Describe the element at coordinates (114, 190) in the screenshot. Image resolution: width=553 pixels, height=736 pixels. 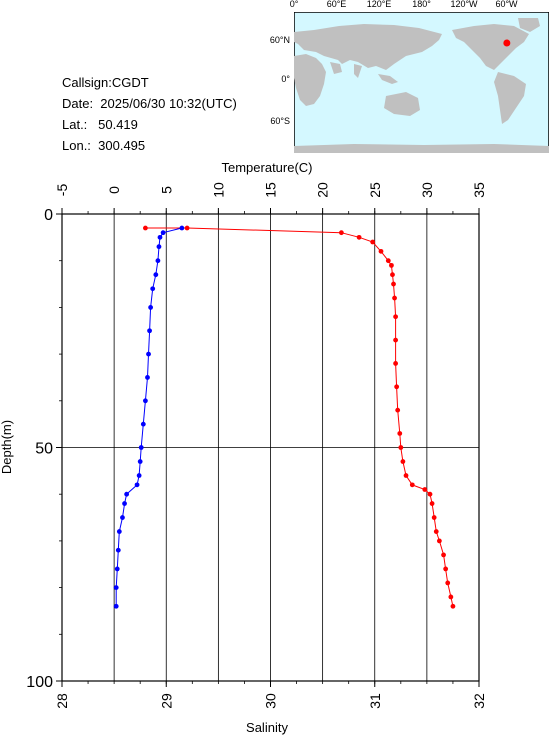
I see `temperature-tick-label: 0` at that location.